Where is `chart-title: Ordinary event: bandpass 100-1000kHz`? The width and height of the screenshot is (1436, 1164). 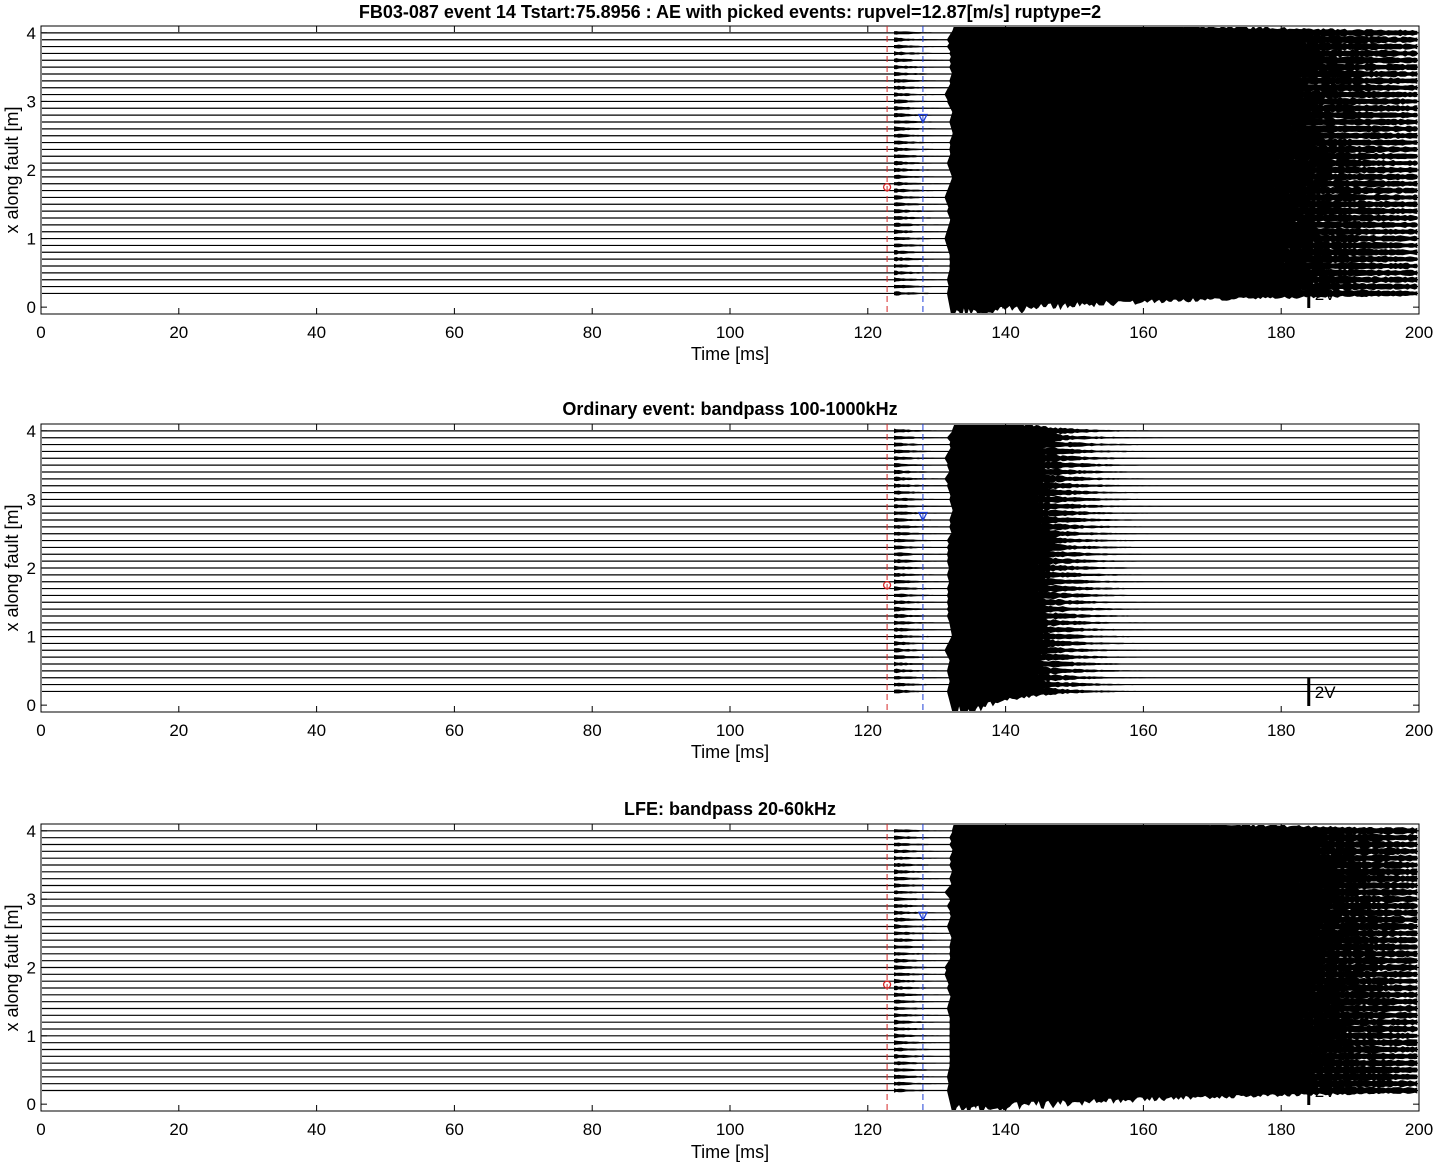
chart-title: Ordinary event: bandpass 100-1000kHz is located at coordinates (729, 409).